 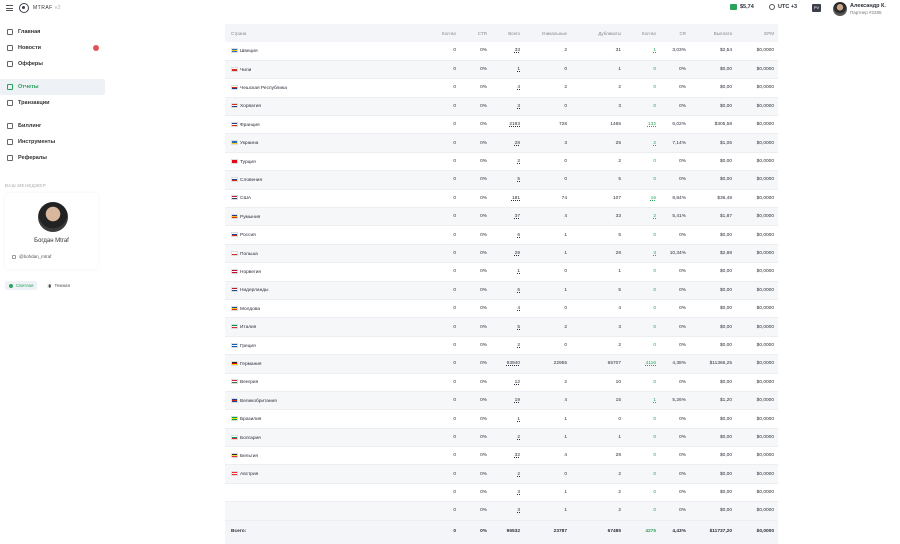 What do you see at coordinates (747, 7) in the screenshot?
I see `balance-value: $5,74` at bounding box center [747, 7].